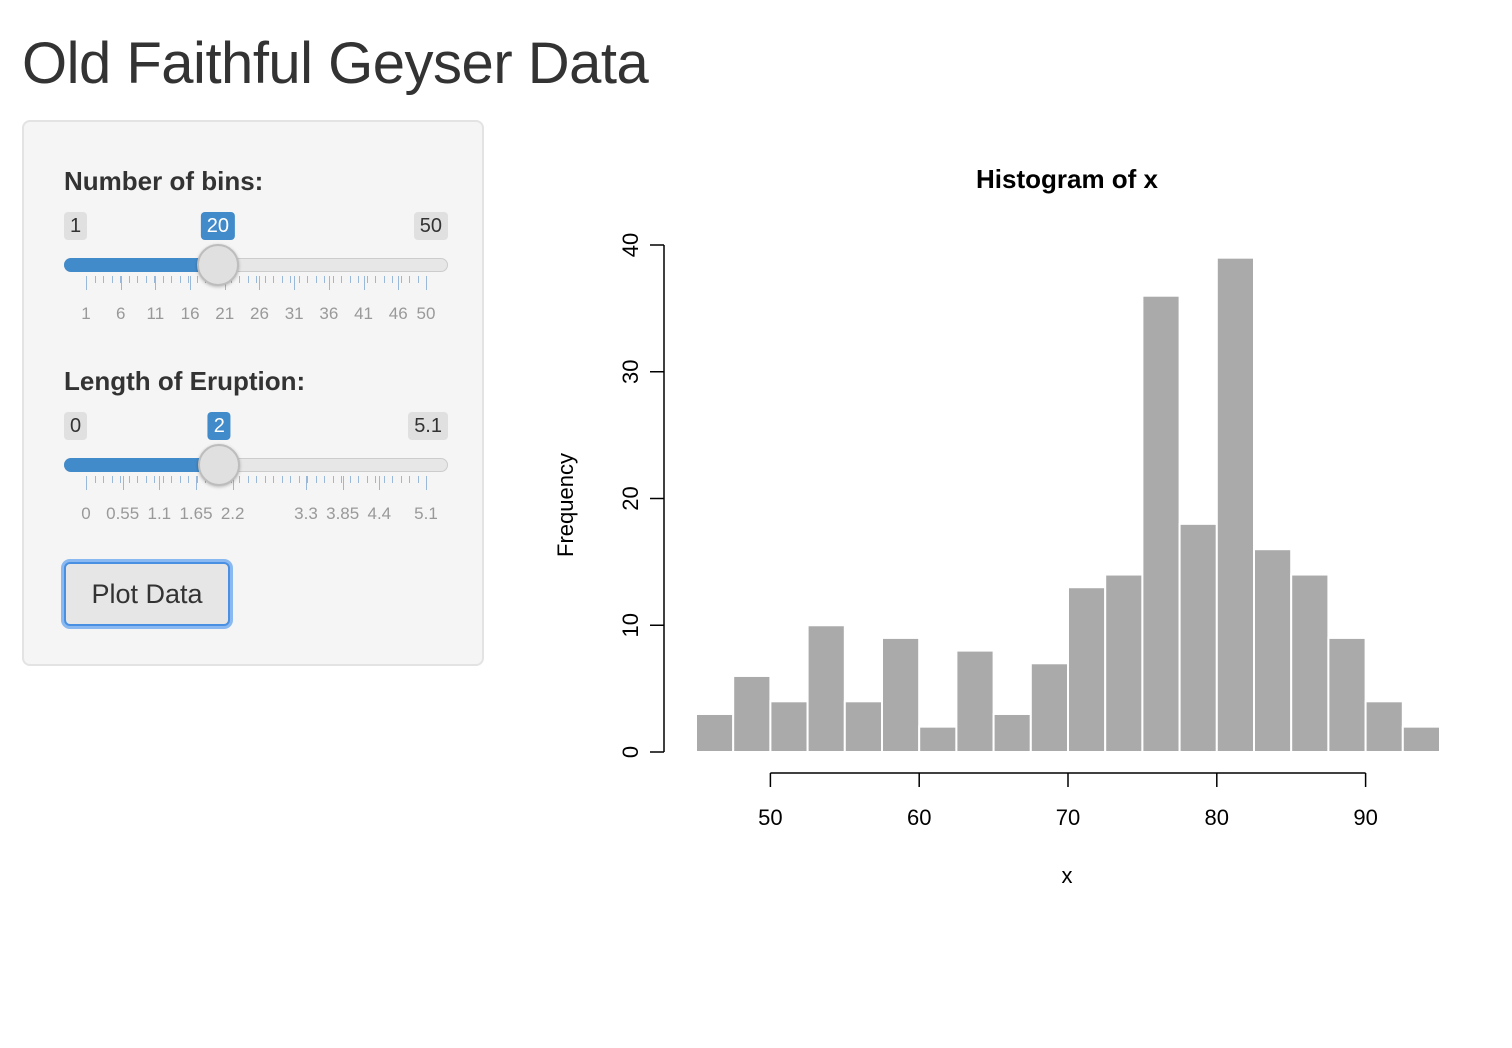  What do you see at coordinates (306, 513) in the screenshot?
I see `eruption-tick-label: 3.3` at bounding box center [306, 513].